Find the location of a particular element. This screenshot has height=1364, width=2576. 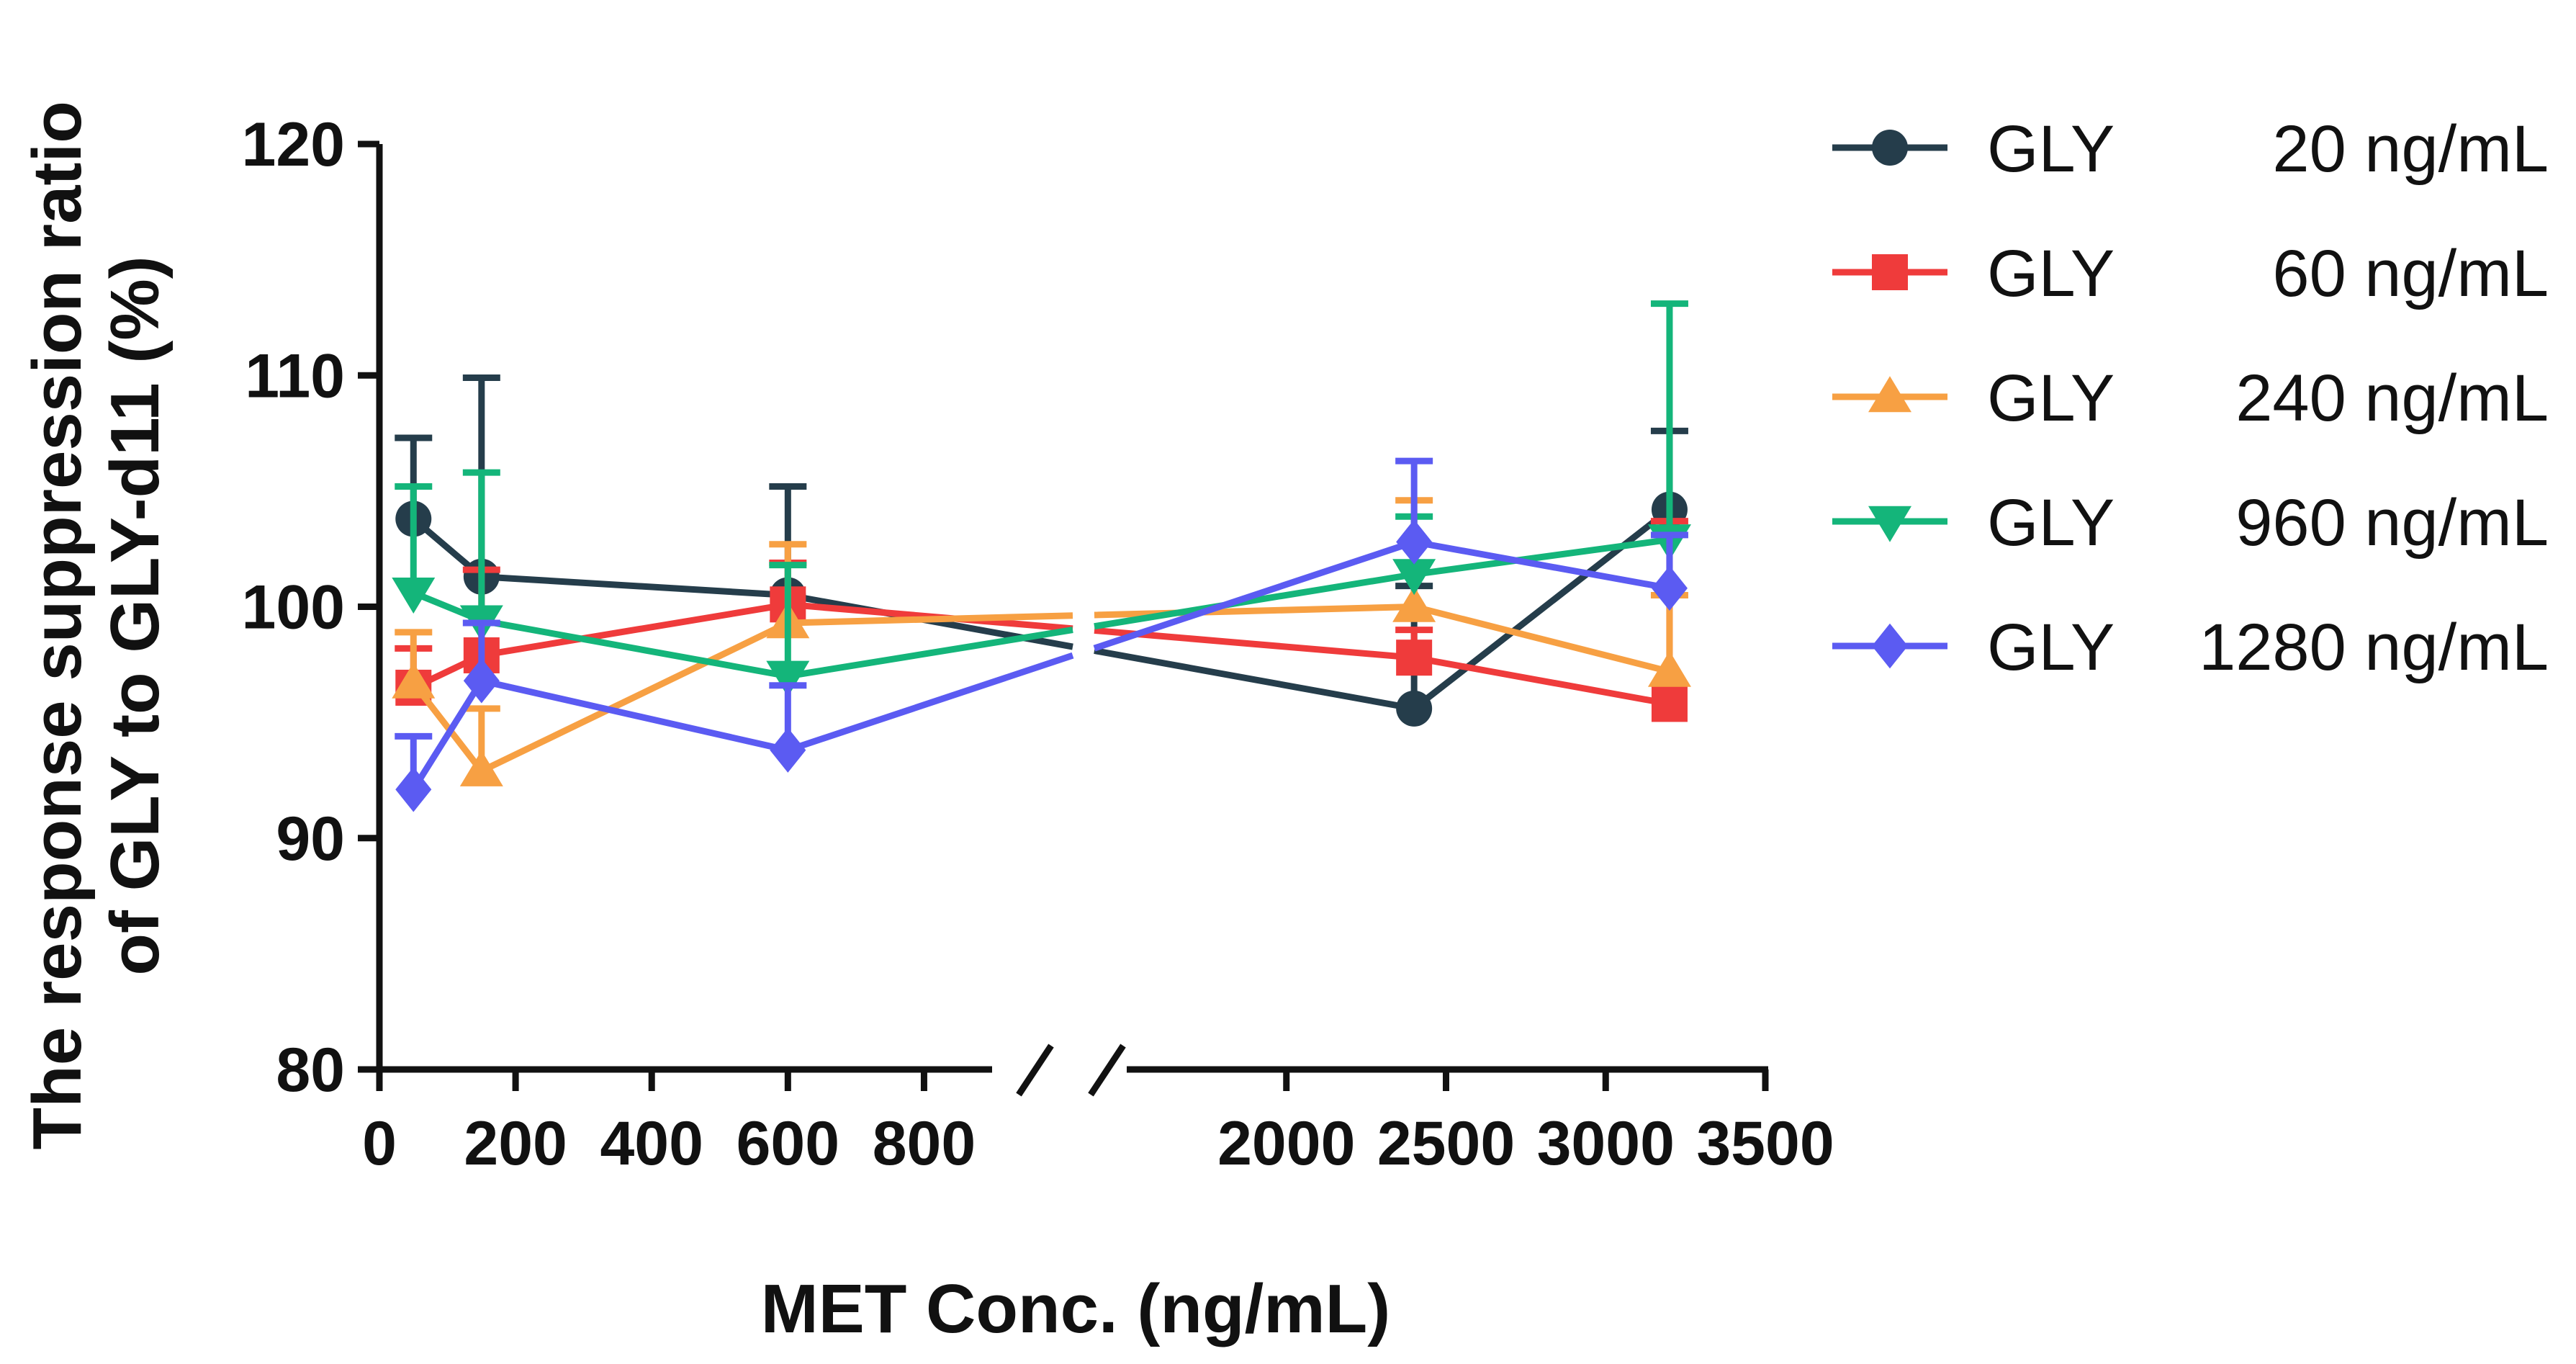

x-axis-title: MET Conc. (ng/mL) is located at coordinates (1076, 1308).